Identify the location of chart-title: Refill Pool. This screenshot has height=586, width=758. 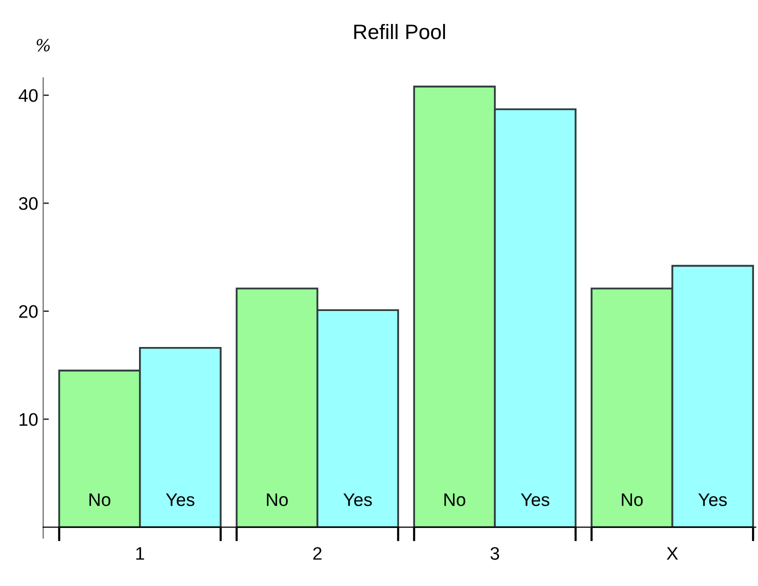
(399, 32).